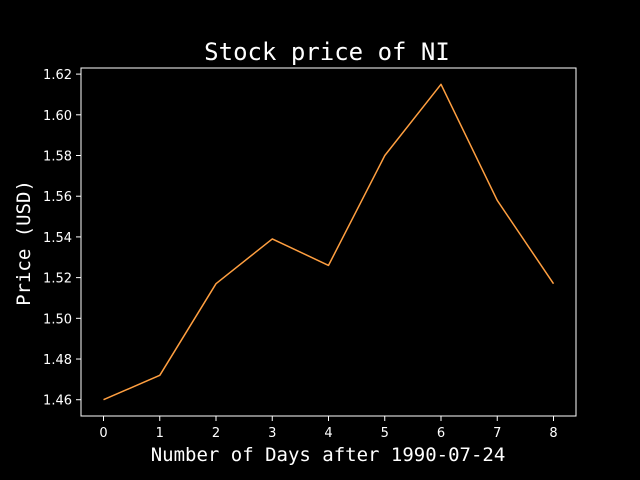 This screenshot has height=480, width=640. I want to click on y-tick-label: 1.50, so click(57, 319).